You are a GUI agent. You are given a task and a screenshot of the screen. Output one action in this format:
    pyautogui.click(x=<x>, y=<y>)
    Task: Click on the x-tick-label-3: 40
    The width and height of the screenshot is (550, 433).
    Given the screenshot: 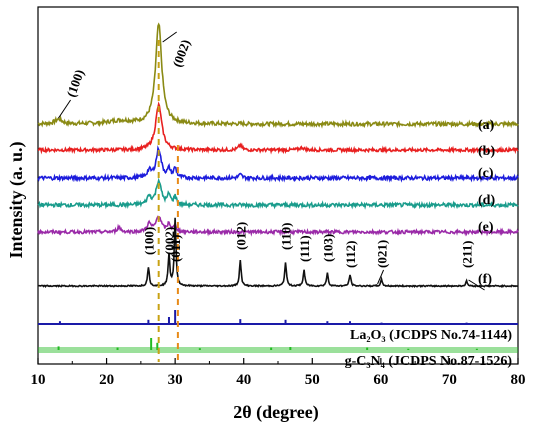 What is the action you would take?
    pyautogui.click(x=243, y=380)
    